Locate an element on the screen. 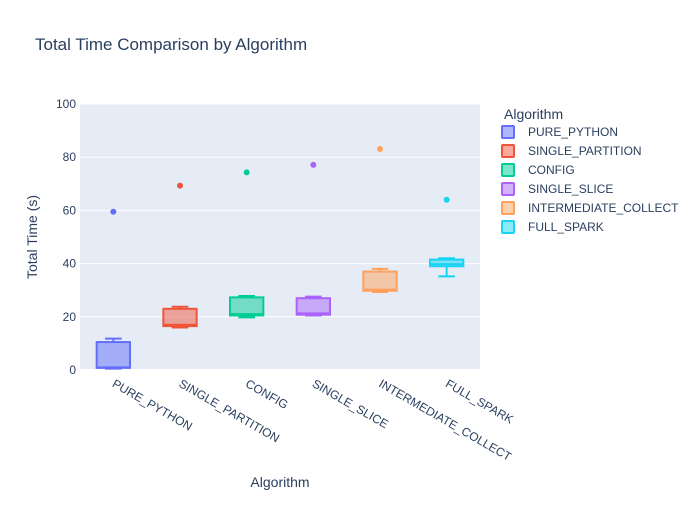  legend-label: FULL_SPARK is located at coordinates (566, 227).